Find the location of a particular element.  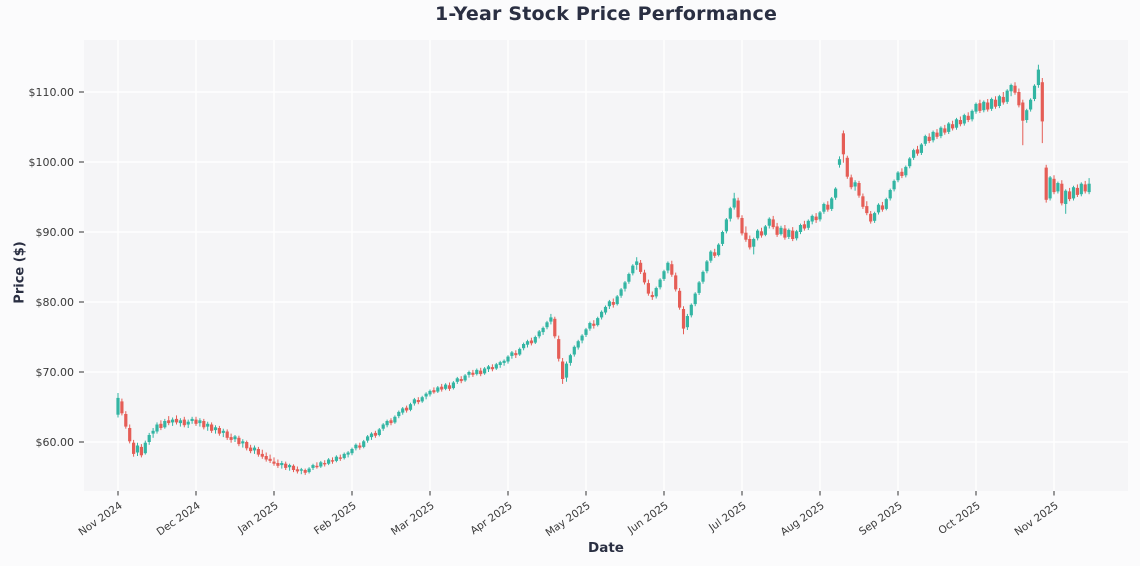

chart-title: 1-Year Stock Price Performance is located at coordinates (606, 14).